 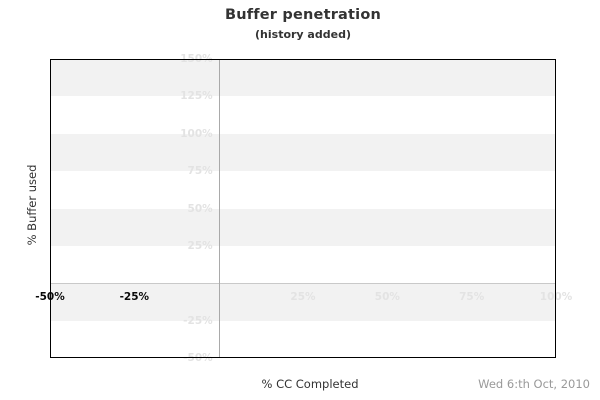 What do you see at coordinates (303, 15) in the screenshot?
I see `chart-title: Buffer penetration` at bounding box center [303, 15].